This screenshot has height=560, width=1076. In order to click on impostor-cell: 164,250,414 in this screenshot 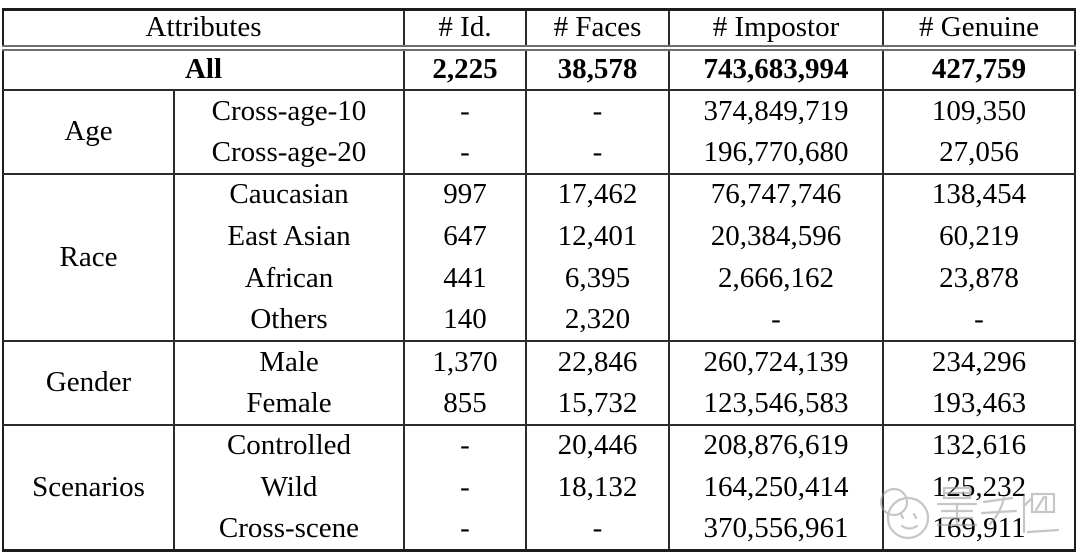, I will do `click(775, 487)`.